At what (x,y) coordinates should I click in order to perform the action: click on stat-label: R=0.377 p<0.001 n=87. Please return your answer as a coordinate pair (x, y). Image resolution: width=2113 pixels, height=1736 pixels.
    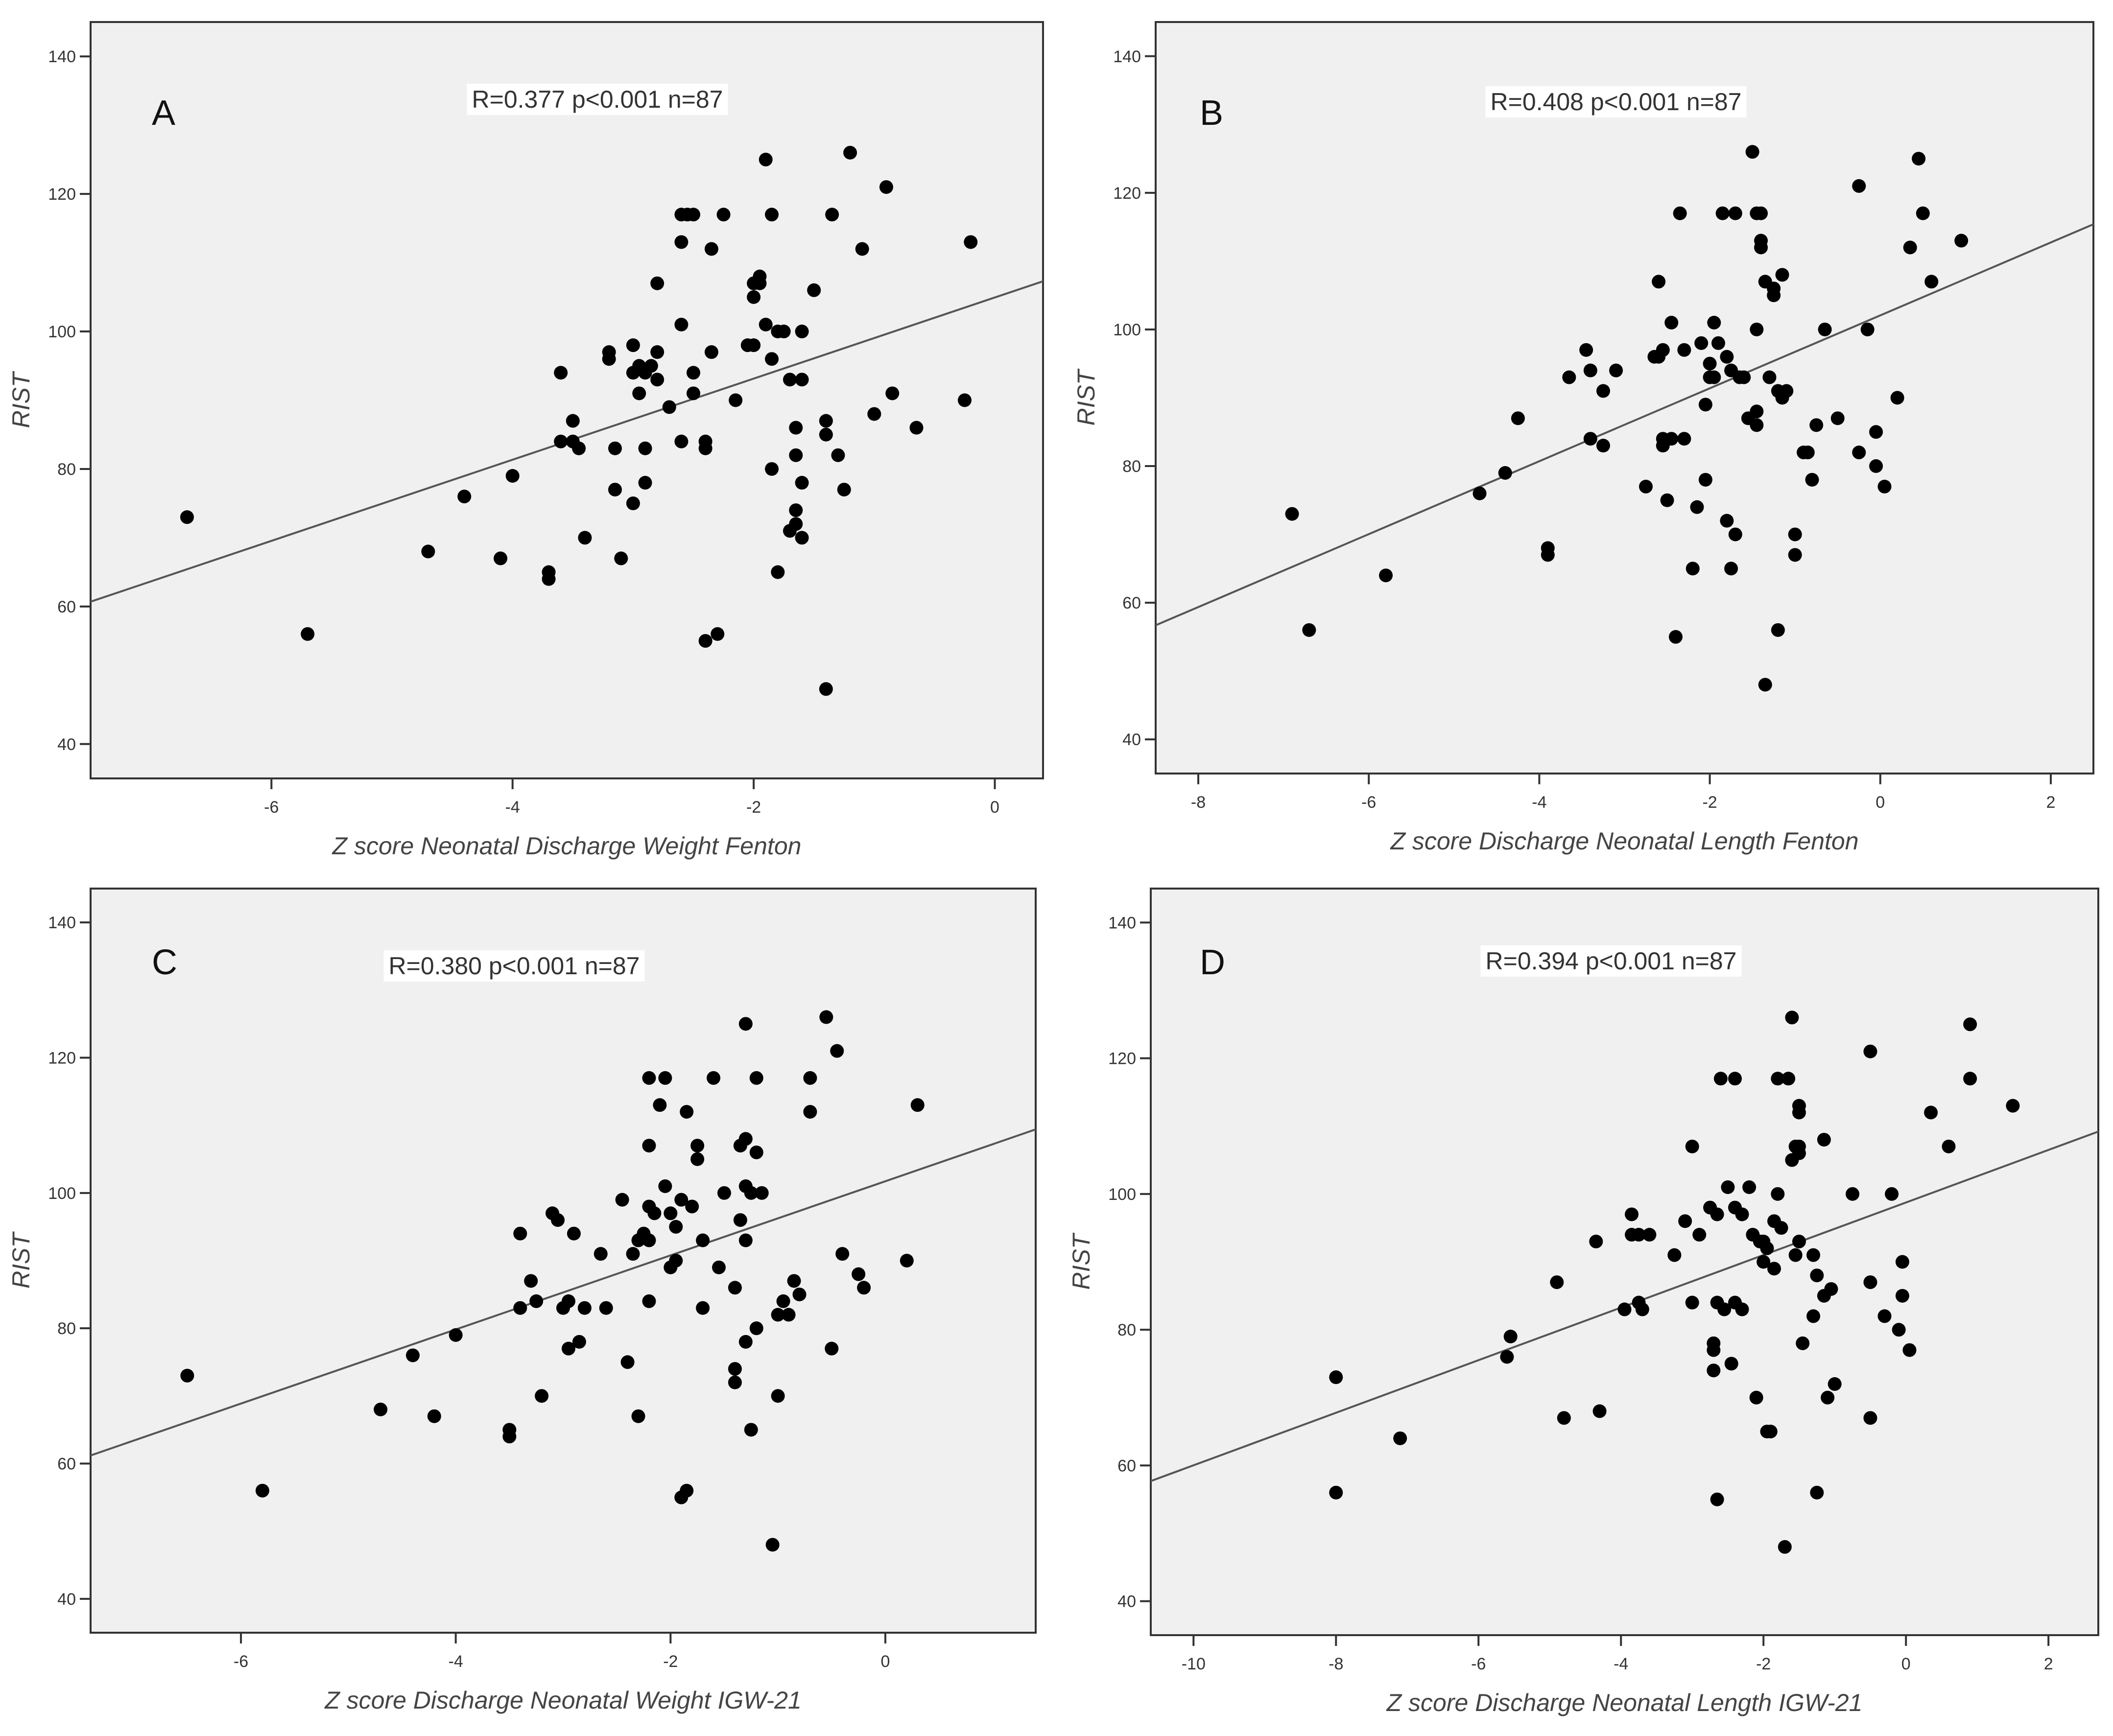
    Looking at the image, I should click on (597, 99).